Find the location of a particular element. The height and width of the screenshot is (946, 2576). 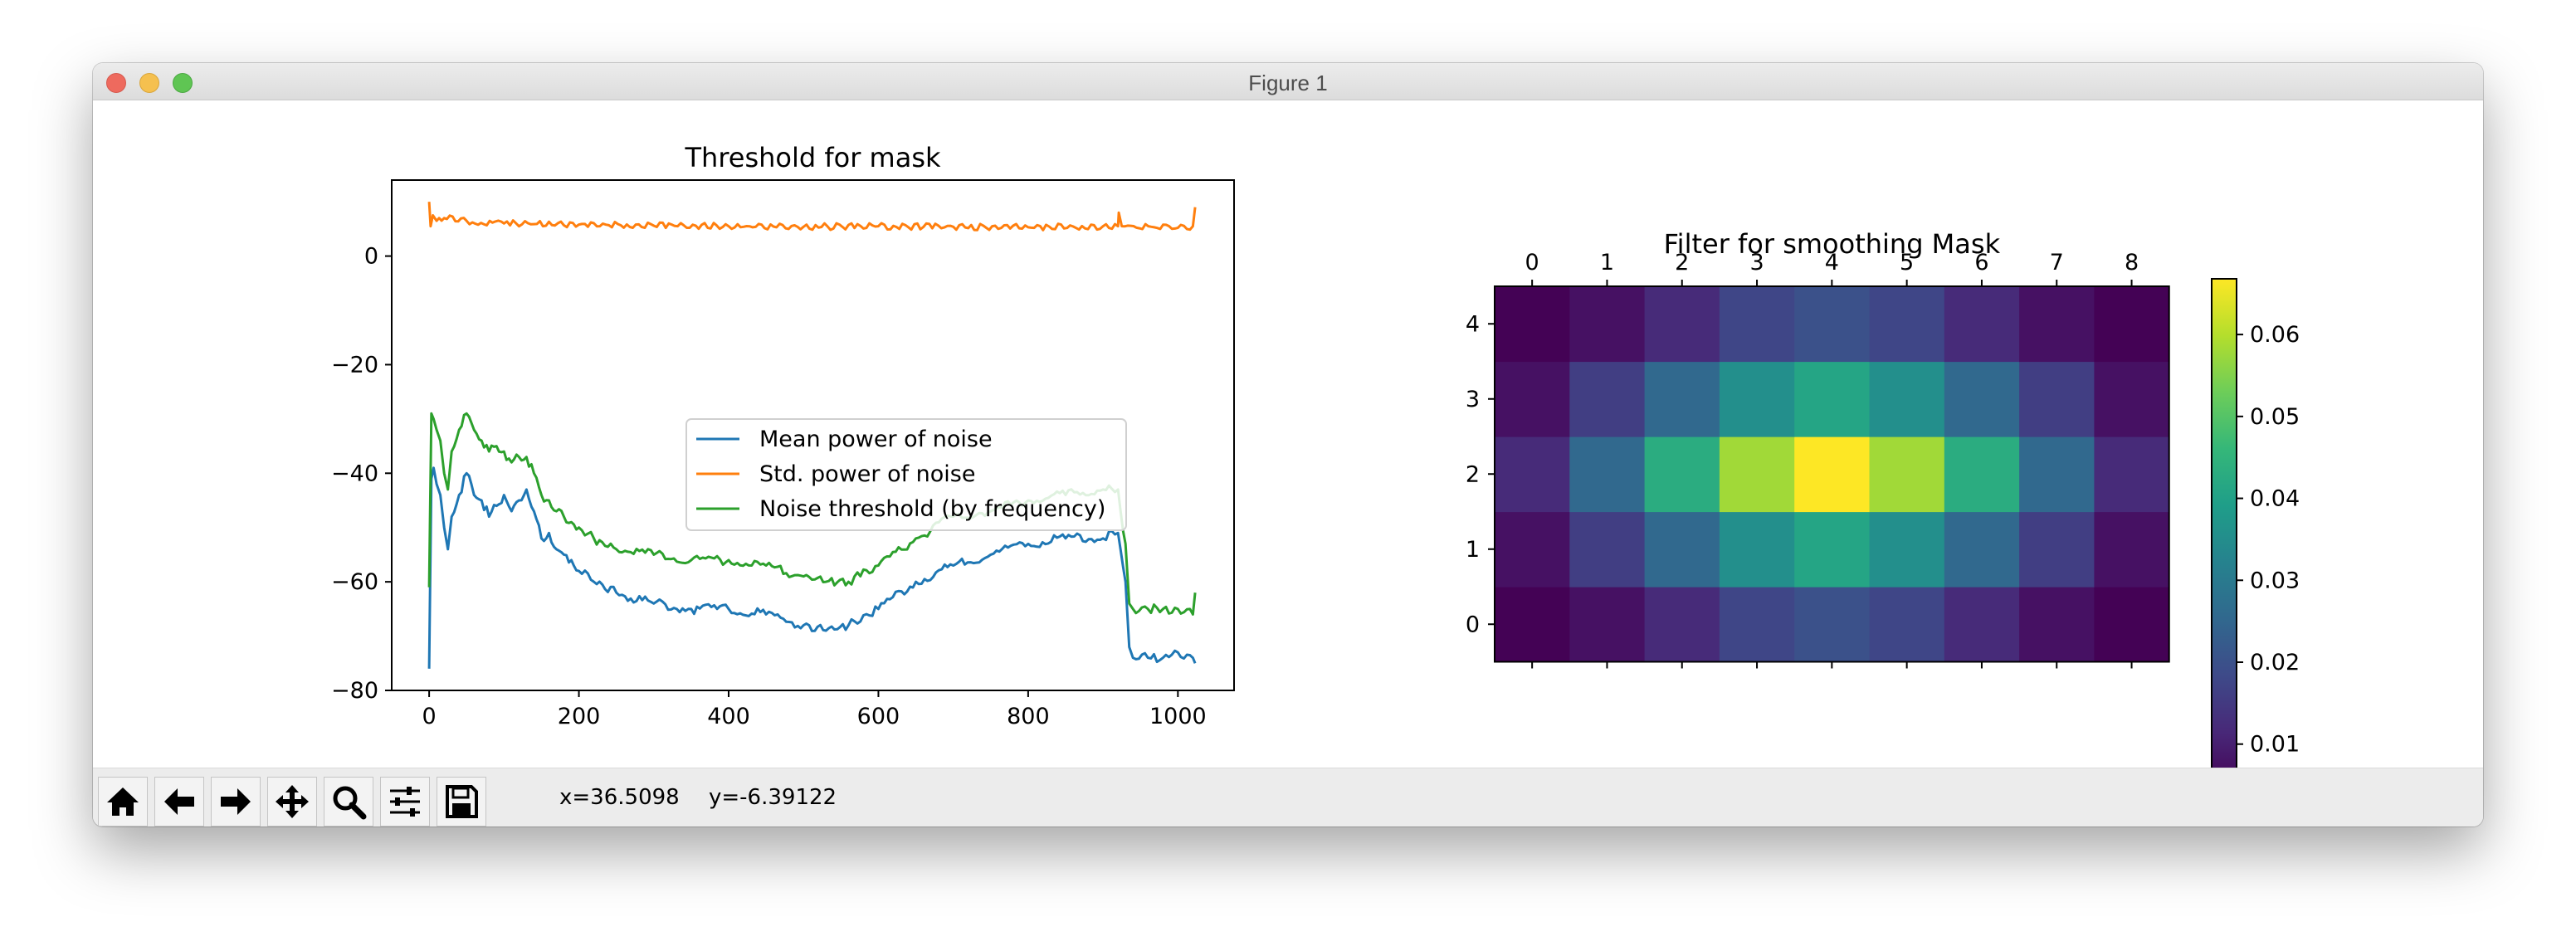

floppy-disk-icon is located at coordinates (462, 802).